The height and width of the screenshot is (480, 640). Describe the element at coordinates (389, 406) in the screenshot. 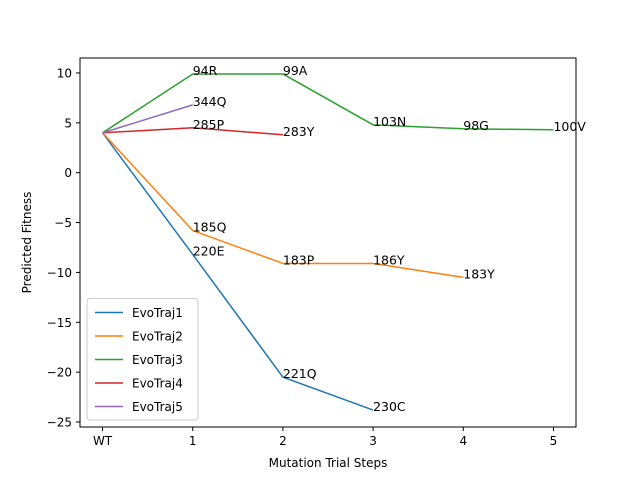

I see `point-label: 230C` at that location.